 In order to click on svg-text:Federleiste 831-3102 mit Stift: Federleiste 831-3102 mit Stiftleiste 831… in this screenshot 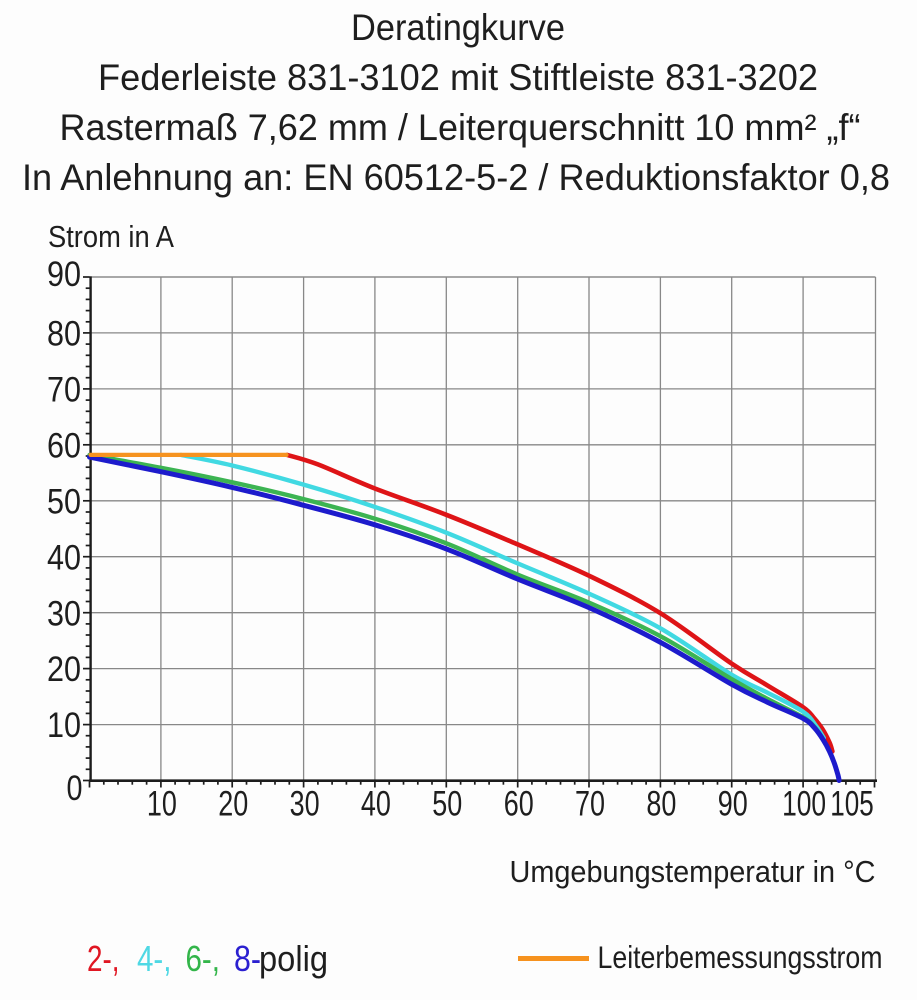, I will do `click(458, 77)`.